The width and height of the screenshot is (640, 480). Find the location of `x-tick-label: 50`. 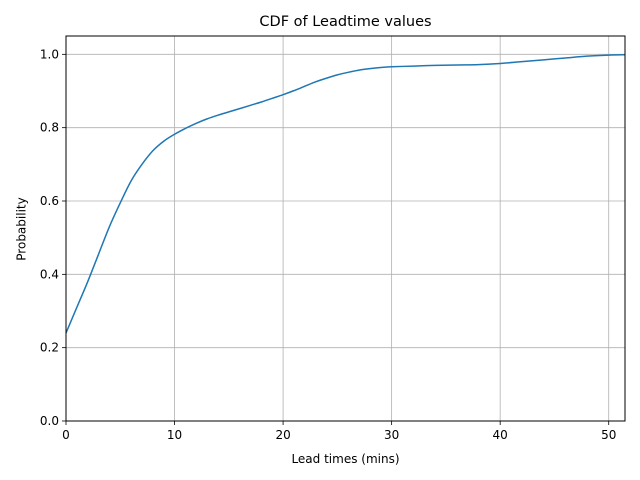

x-tick-label: 50 is located at coordinates (608, 435).